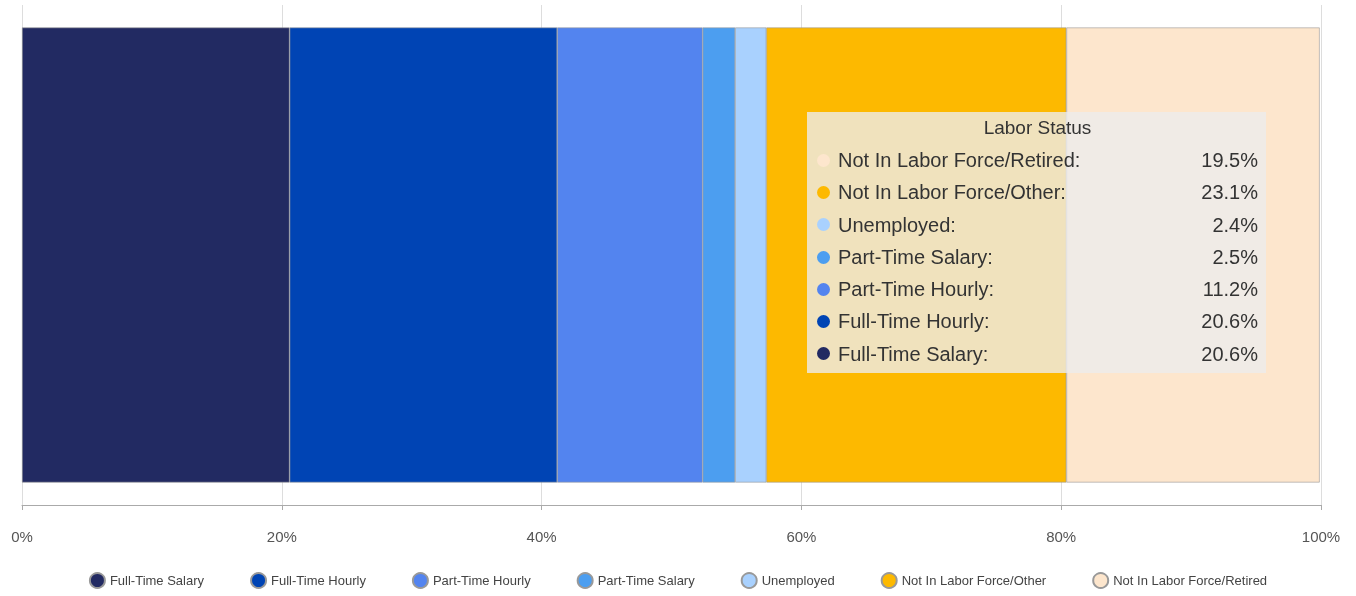 This screenshot has height=596, width=1356. Describe the element at coordinates (1061, 536) in the screenshot. I see `x-tick-label: 80%` at that location.